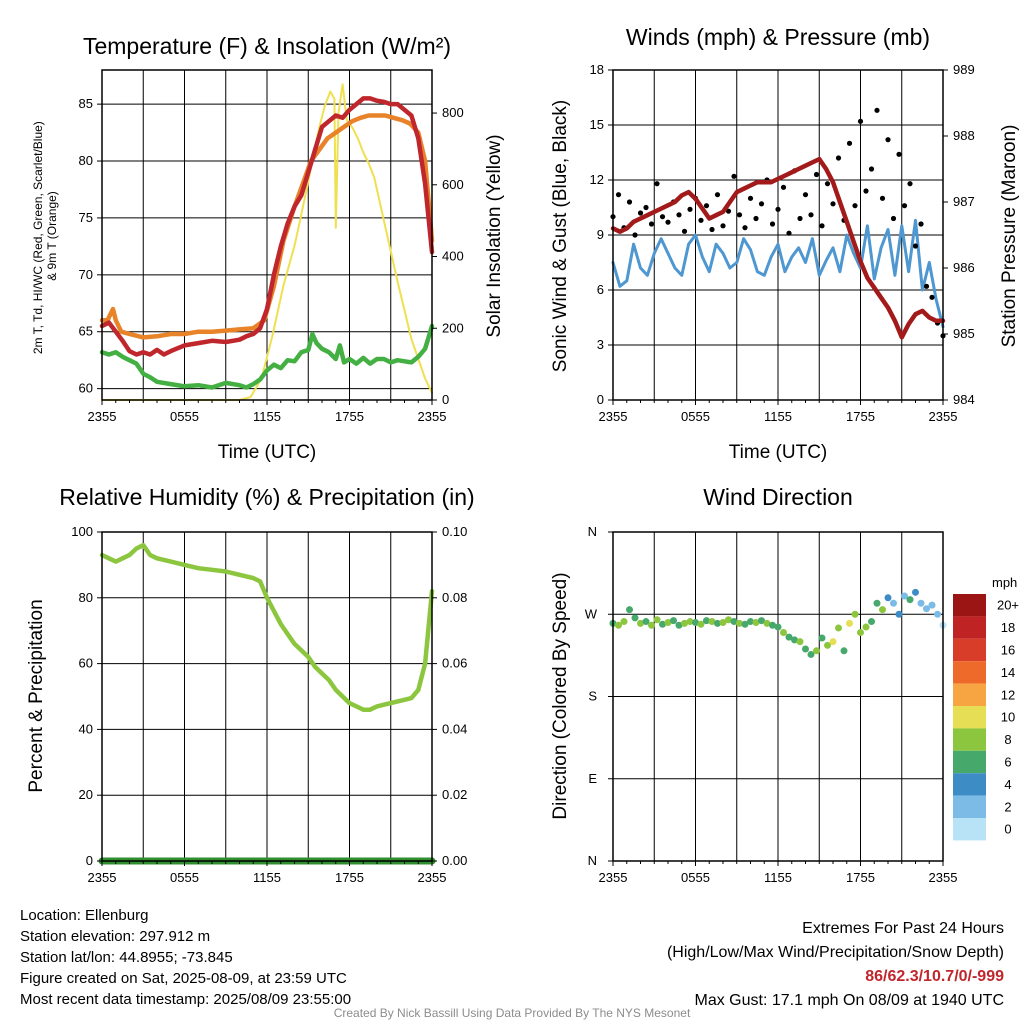 The width and height of the screenshot is (1024, 1024). Describe the element at coordinates (267, 235) in the screenshot. I see `plot-frame` at that location.